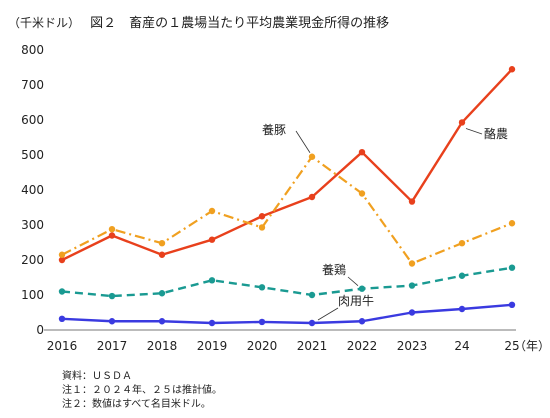 The height and width of the screenshot is (418, 550). I want to click on series-label: 養鶏, so click(334, 269).